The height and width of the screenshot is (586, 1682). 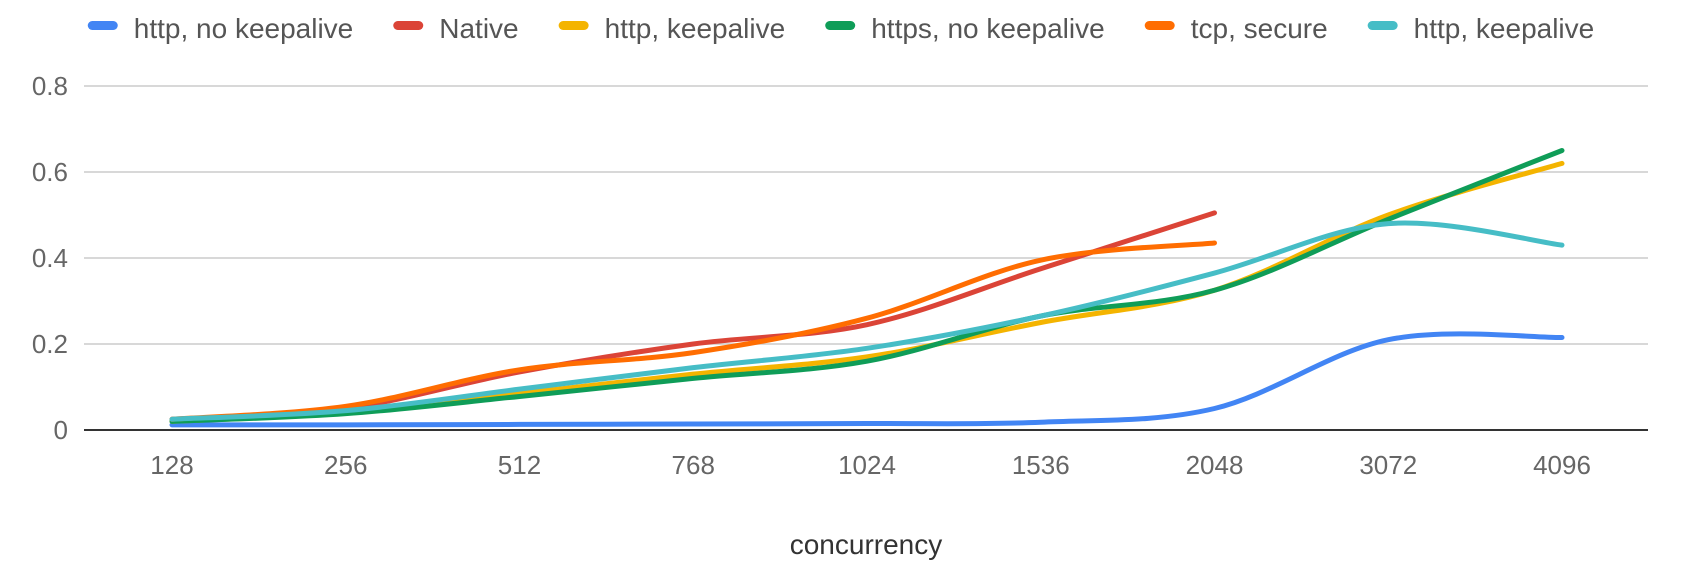 I want to click on x-tick-label: 2048, so click(x=1215, y=465).